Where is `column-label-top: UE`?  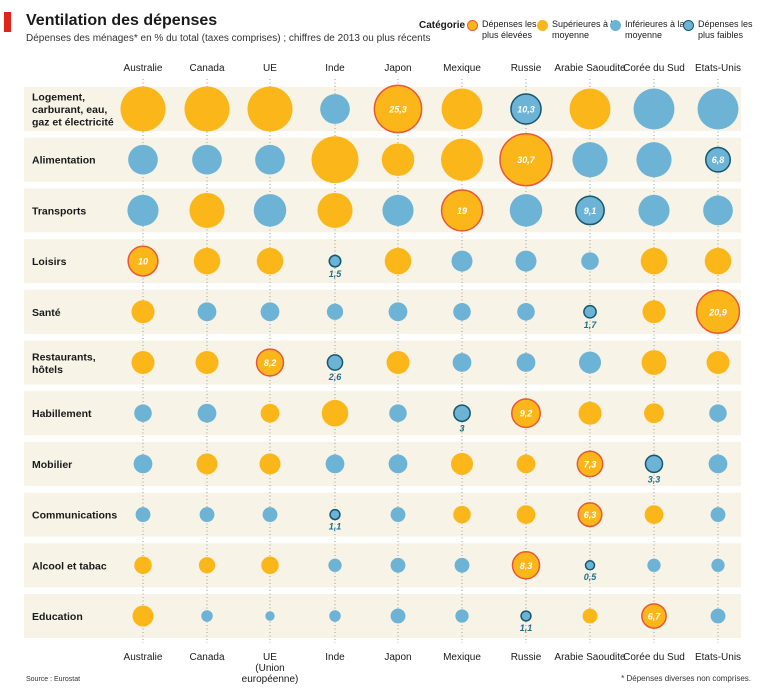
column-label-top: UE is located at coordinates (270, 68).